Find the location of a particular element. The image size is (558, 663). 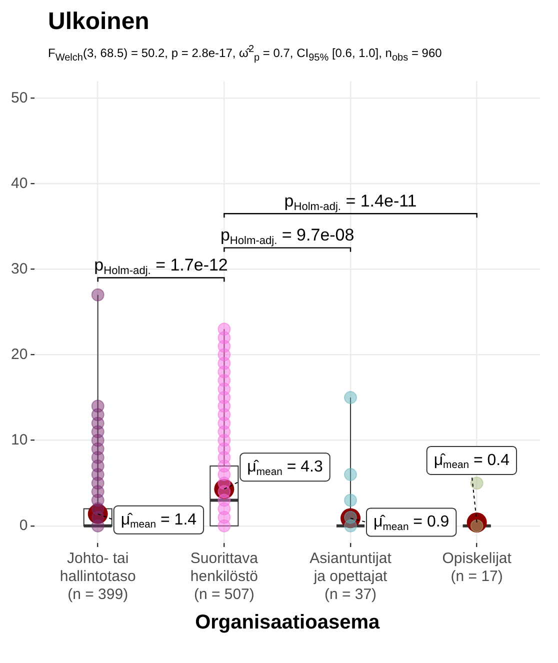

chart-title: Ulkoinen is located at coordinates (99, 22).